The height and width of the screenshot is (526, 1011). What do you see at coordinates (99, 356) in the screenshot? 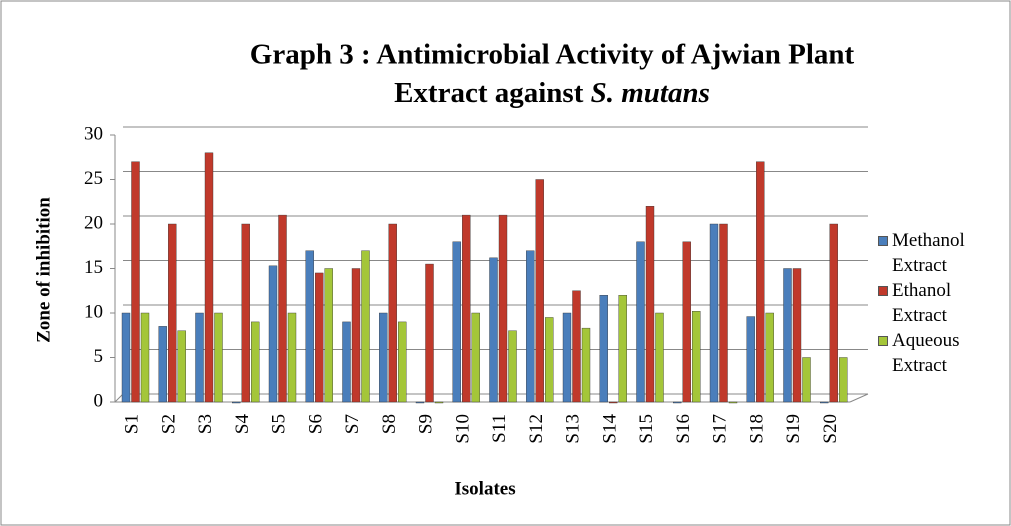
I see `y-tick-label: 5` at bounding box center [99, 356].